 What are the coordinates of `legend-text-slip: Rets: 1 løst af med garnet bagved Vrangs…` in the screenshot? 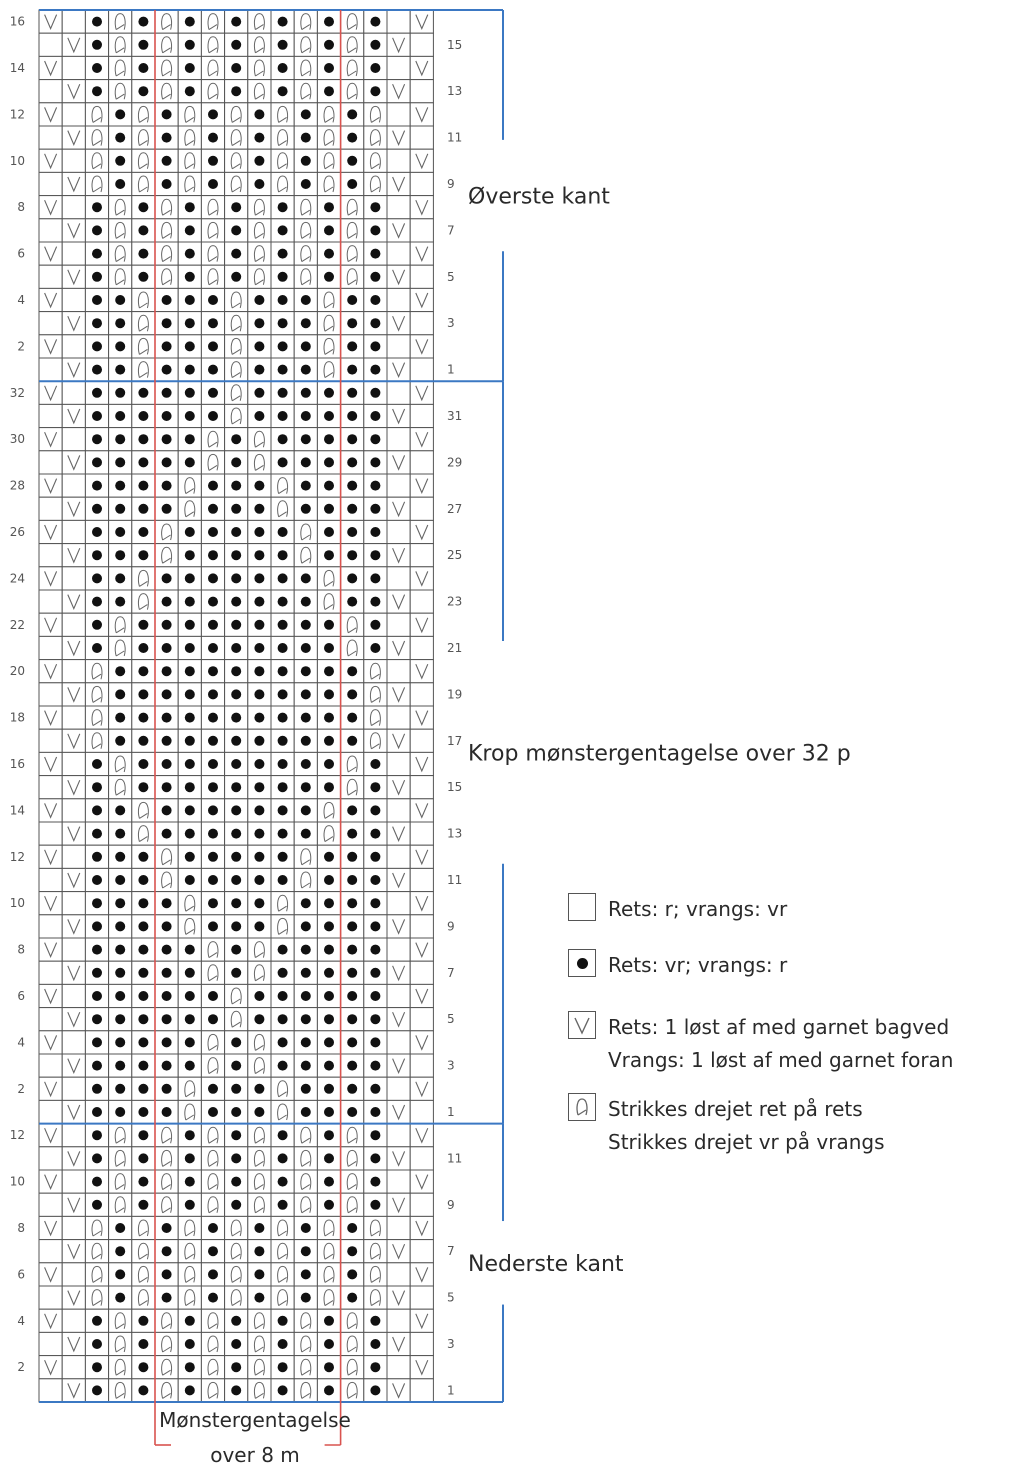 It's located at (781, 1043).